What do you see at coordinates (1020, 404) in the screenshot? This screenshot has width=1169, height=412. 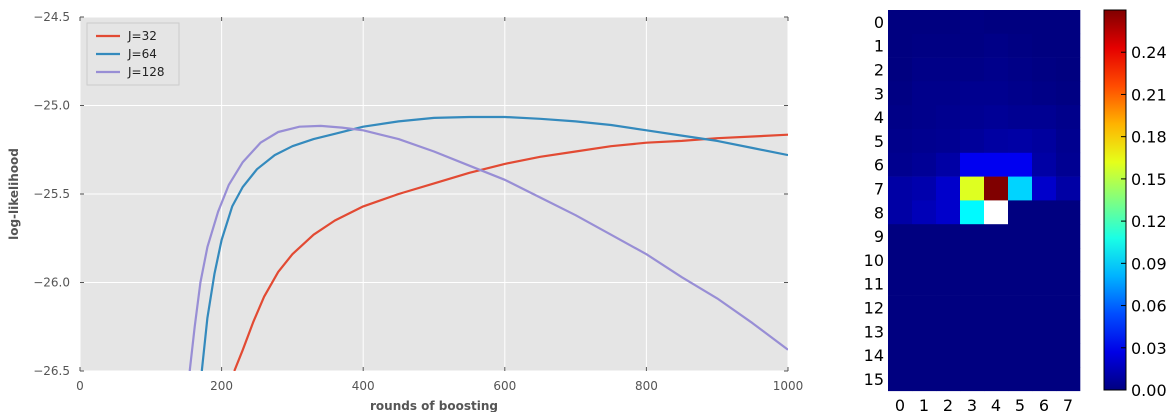 I see `heatmap-col-label: 5` at bounding box center [1020, 404].